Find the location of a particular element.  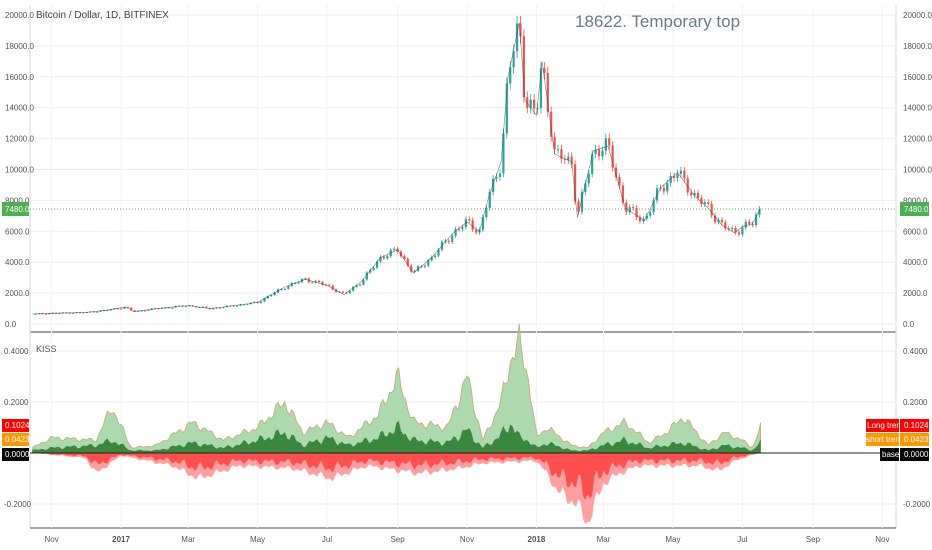

base-area-dark is located at coordinates (396, 476).